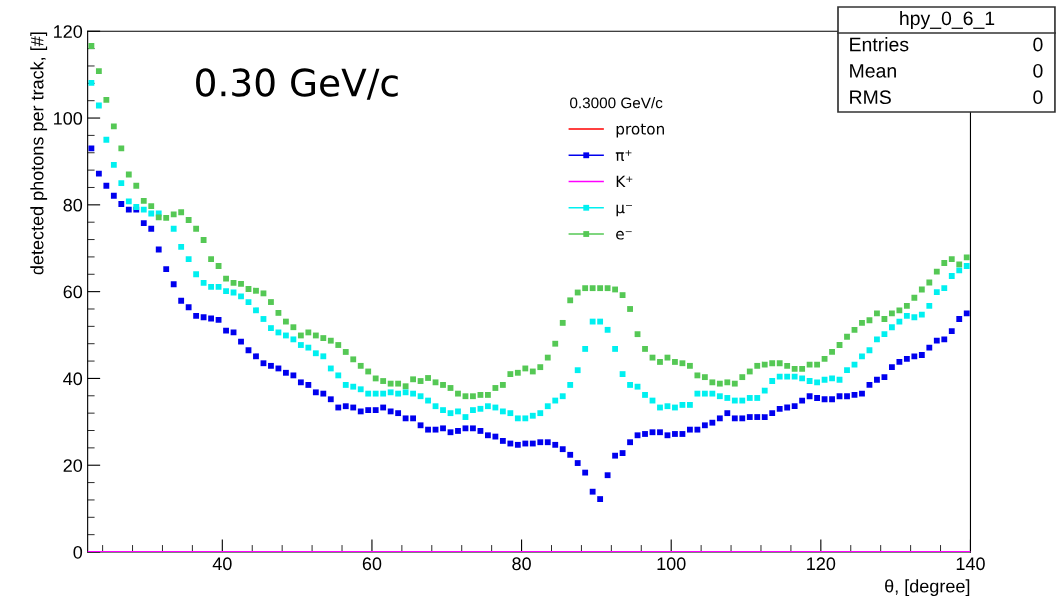  Describe the element at coordinates (873, 71) in the screenshot. I see `annotation: Mean` at that location.